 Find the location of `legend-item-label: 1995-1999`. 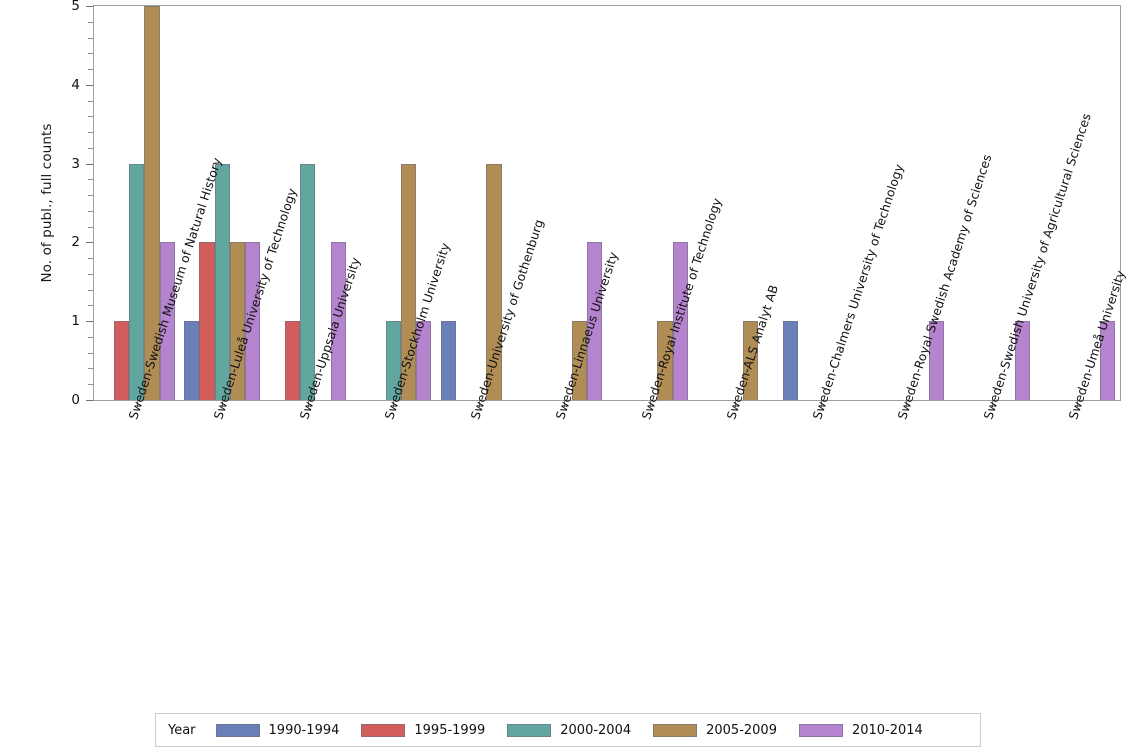

legend-item-label: 1995-1999 is located at coordinates (450, 730).